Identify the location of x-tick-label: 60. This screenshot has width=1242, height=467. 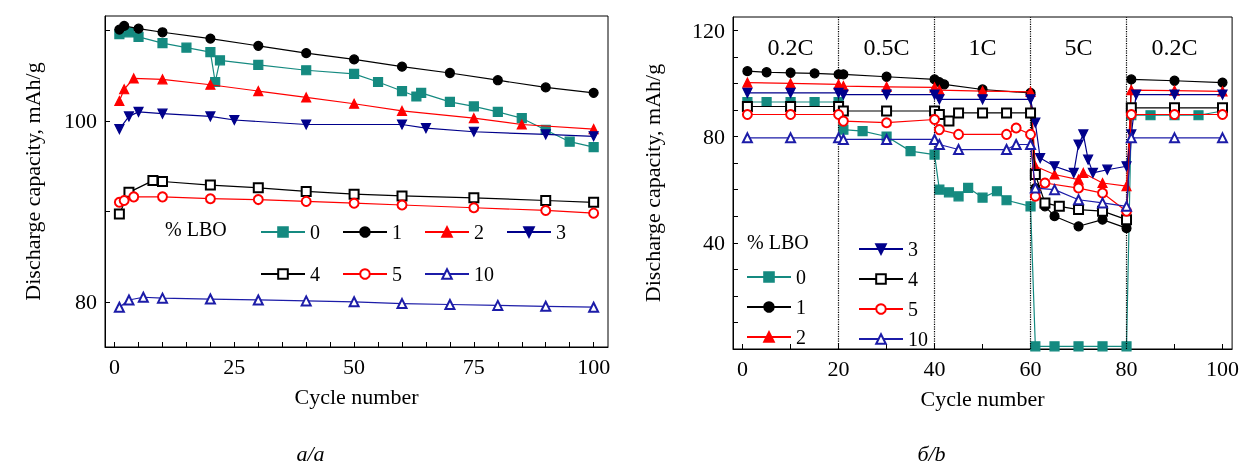
(1030, 368).